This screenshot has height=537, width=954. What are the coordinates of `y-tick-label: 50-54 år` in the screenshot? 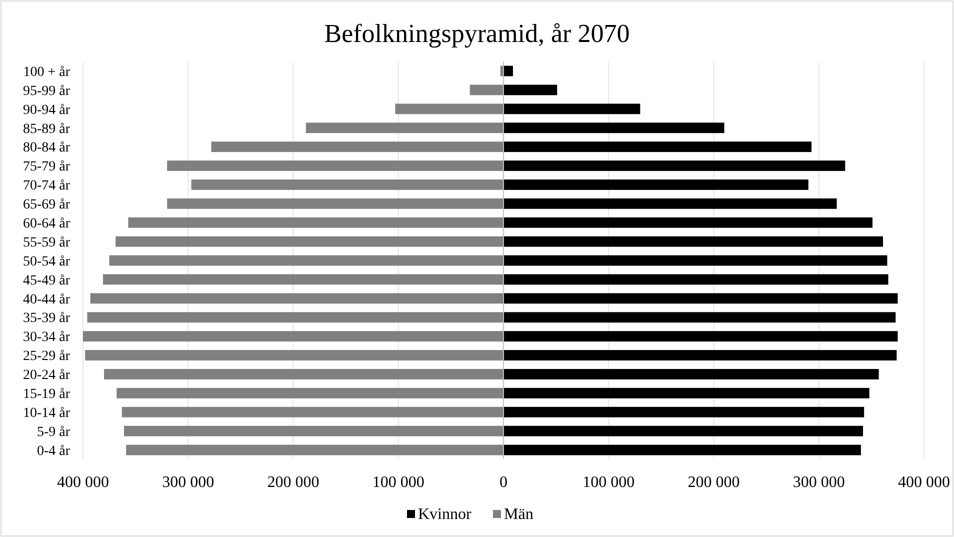 It's located at (46, 262).